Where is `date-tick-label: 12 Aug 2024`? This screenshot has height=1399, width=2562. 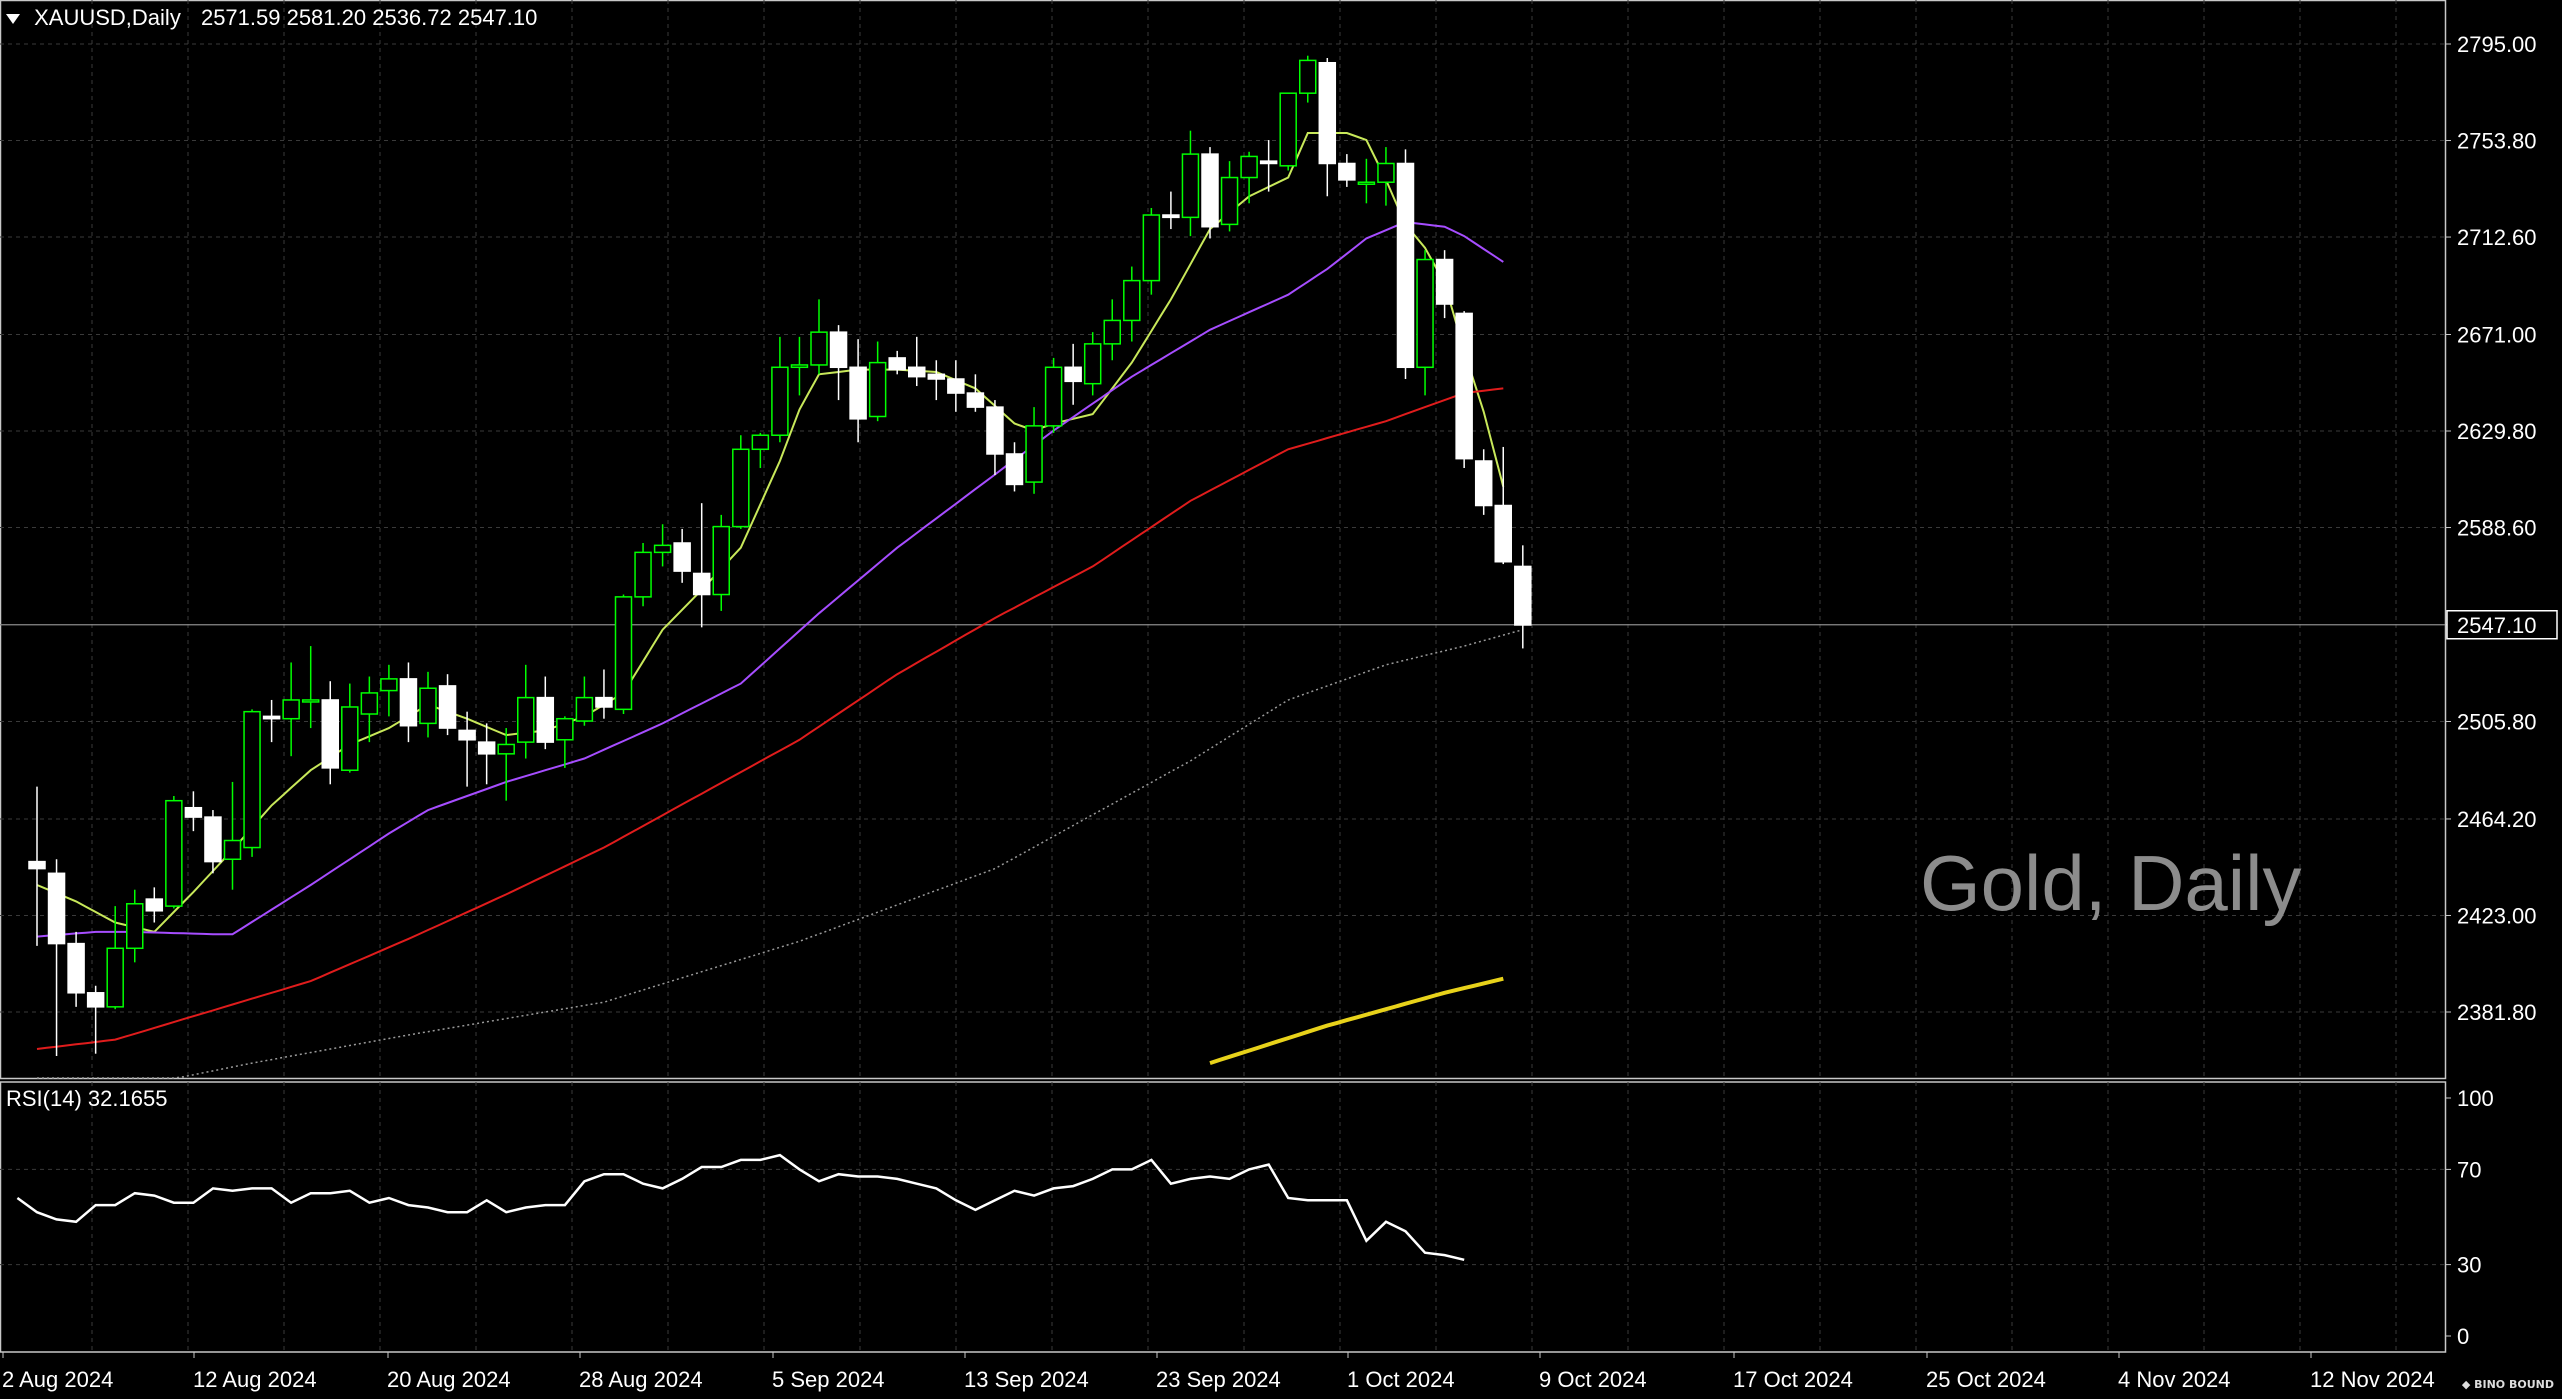 date-tick-label: 12 Aug 2024 is located at coordinates (255, 1379).